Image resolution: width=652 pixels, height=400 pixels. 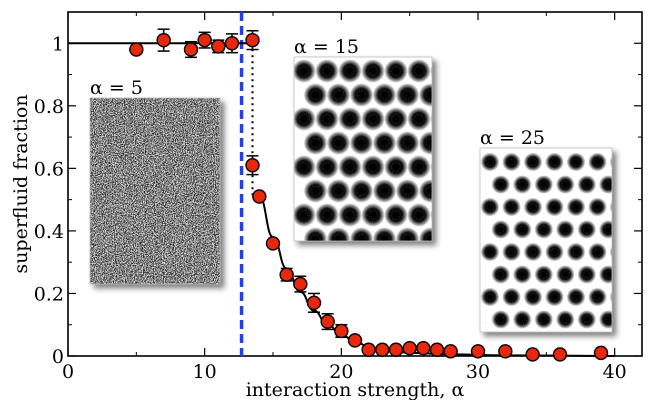 What do you see at coordinates (68, 372) in the screenshot?
I see `x-tick-label: 0` at bounding box center [68, 372].